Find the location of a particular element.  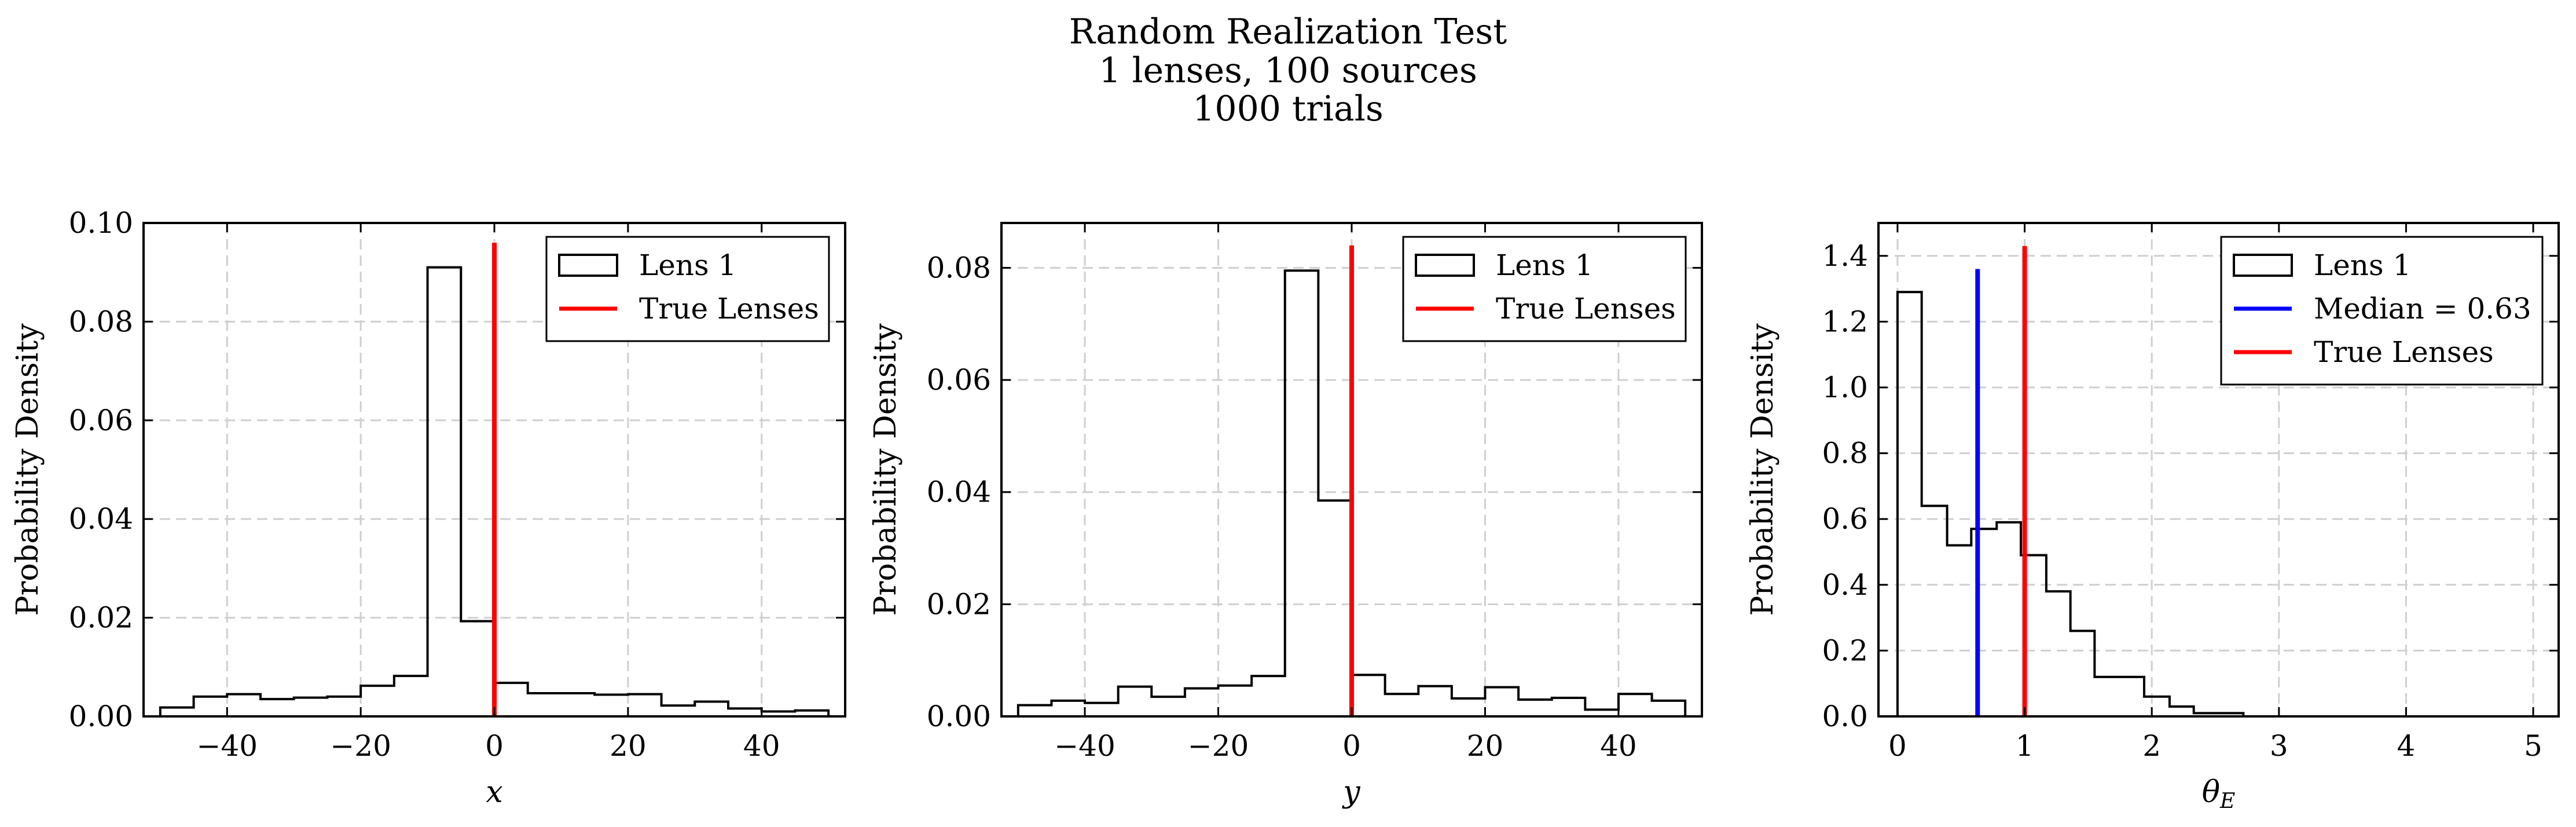

y-tick-label: 0.0 is located at coordinates (1845, 716).